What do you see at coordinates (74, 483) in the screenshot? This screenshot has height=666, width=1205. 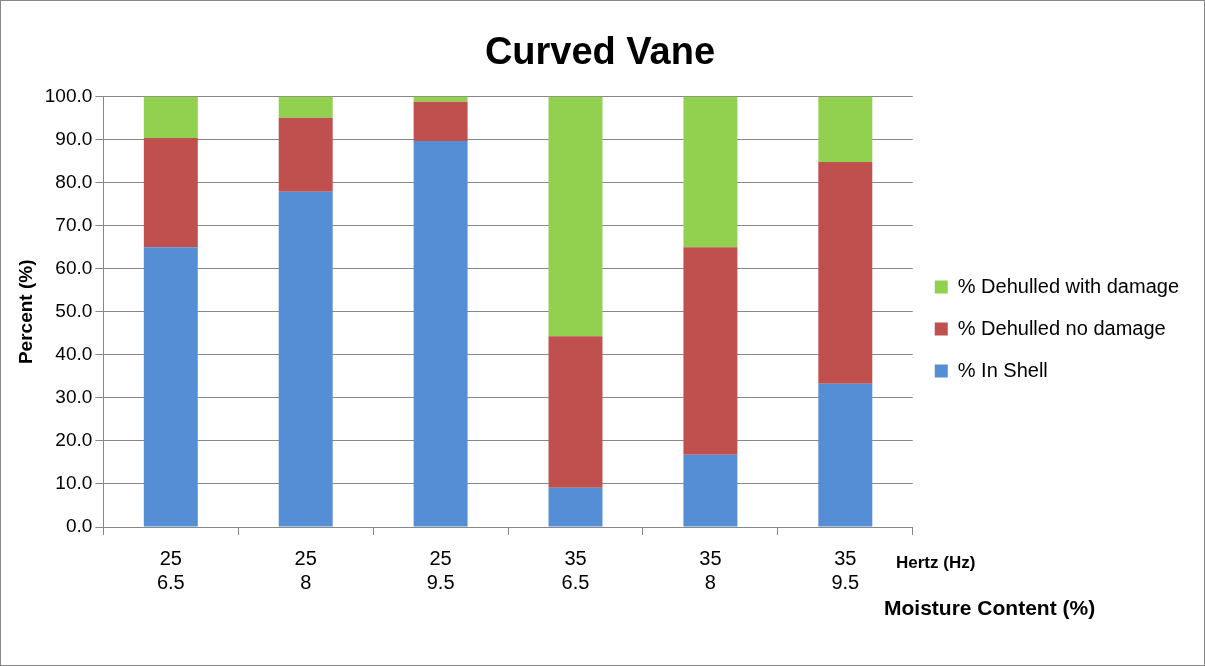 I see `y-tick-label: 10.0` at bounding box center [74, 483].